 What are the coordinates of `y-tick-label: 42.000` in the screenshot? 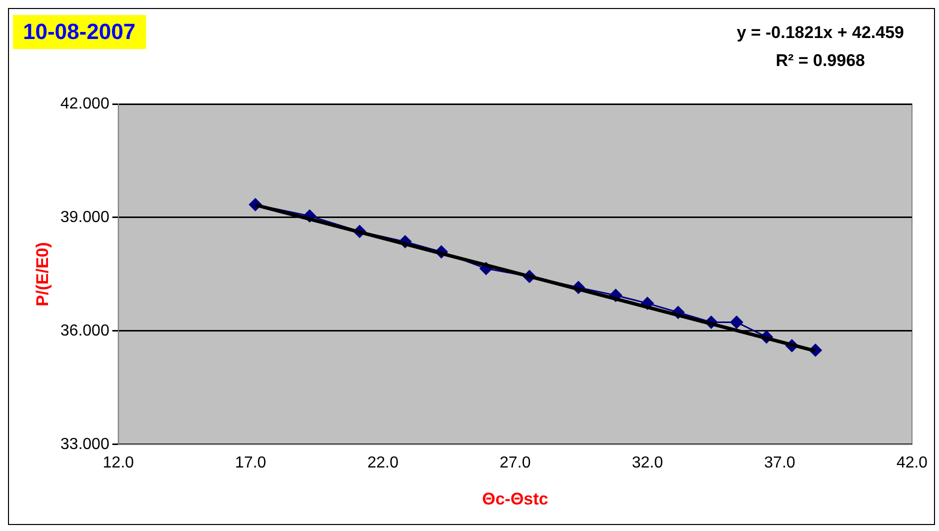 It's located at (85, 103).